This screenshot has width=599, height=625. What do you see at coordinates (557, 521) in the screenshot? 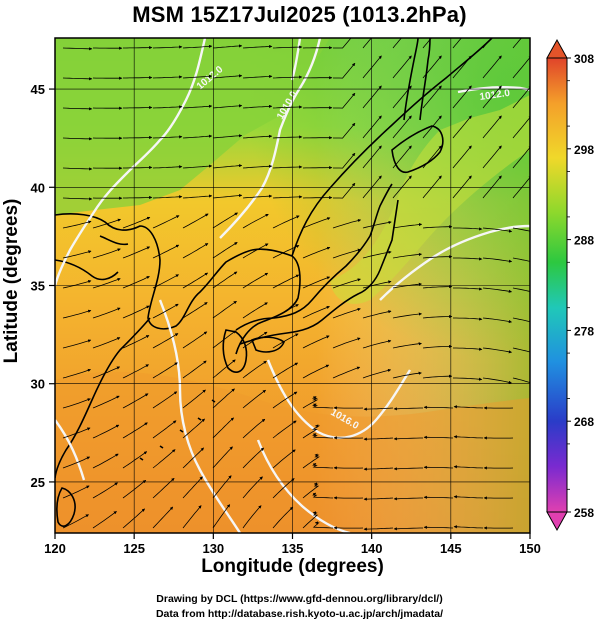
I see `colorbar-min-arrow` at bounding box center [557, 521].